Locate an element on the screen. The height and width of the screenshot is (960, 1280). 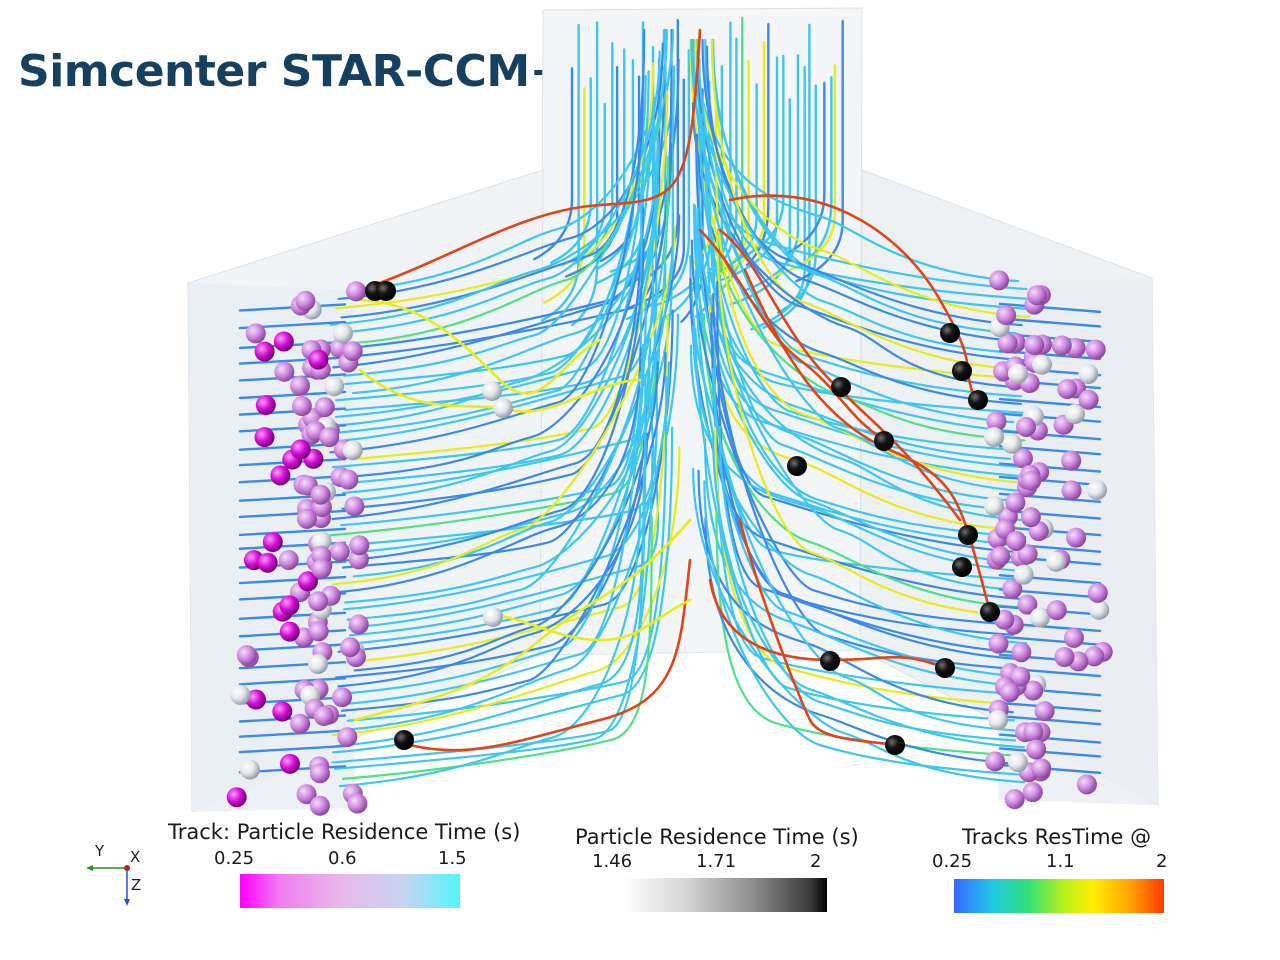
legend-tick: 1.46 is located at coordinates (612, 861).